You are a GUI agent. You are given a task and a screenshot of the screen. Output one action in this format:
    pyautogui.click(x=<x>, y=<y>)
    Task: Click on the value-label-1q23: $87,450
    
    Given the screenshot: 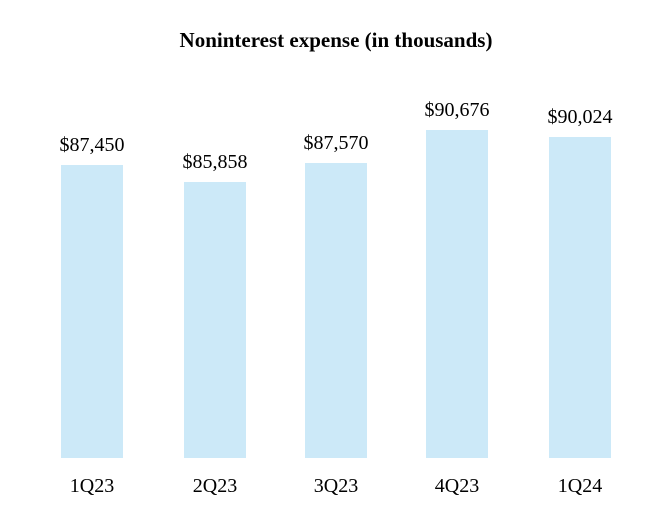 What is the action you would take?
    pyautogui.click(x=92, y=145)
    